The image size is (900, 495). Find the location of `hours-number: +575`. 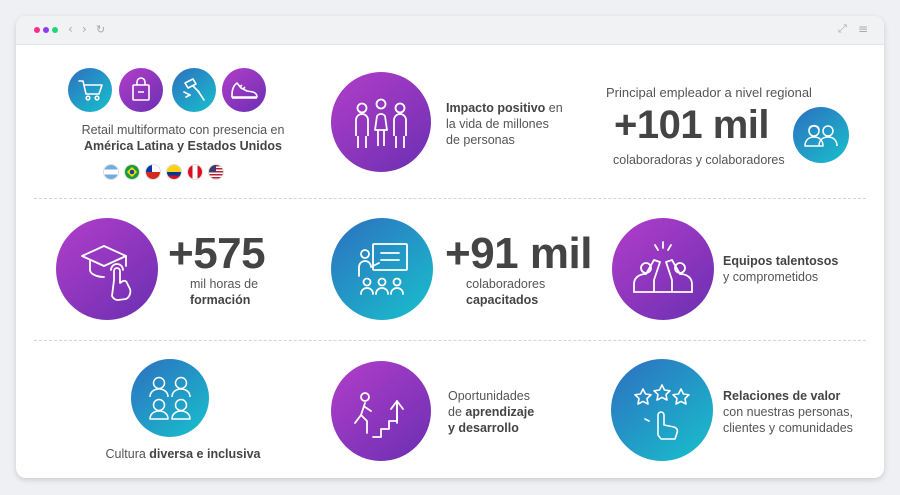

hours-number: +575 is located at coordinates (217, 253).